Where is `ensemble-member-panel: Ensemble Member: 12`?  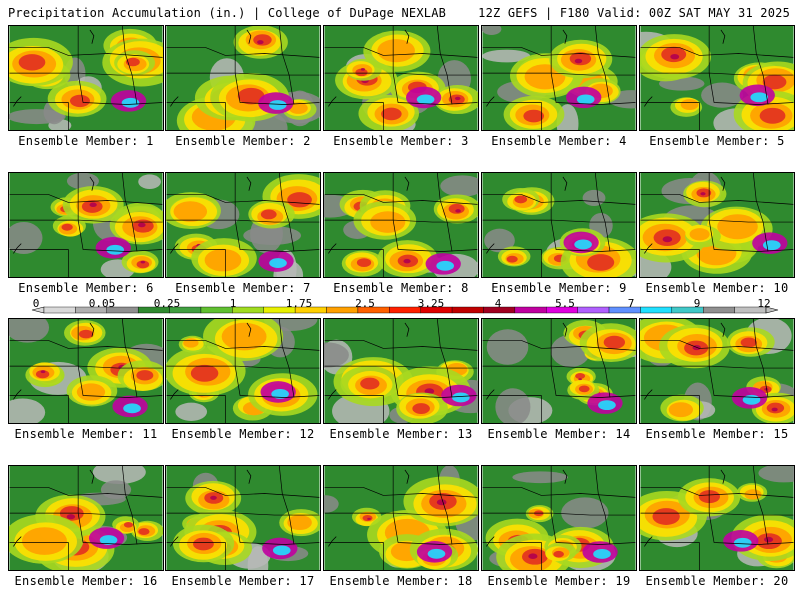 ensemble-member-panel: Ensemble Member: 12 is located at coordinates (243, 379).